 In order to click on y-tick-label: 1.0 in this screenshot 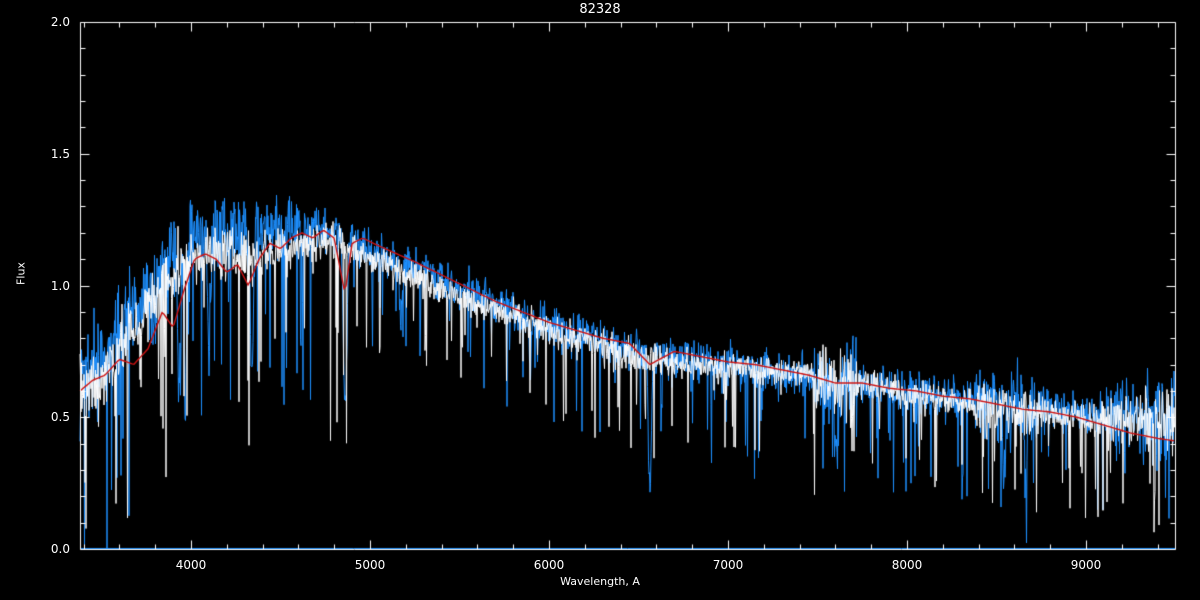, I will do `click(60, 285)`.